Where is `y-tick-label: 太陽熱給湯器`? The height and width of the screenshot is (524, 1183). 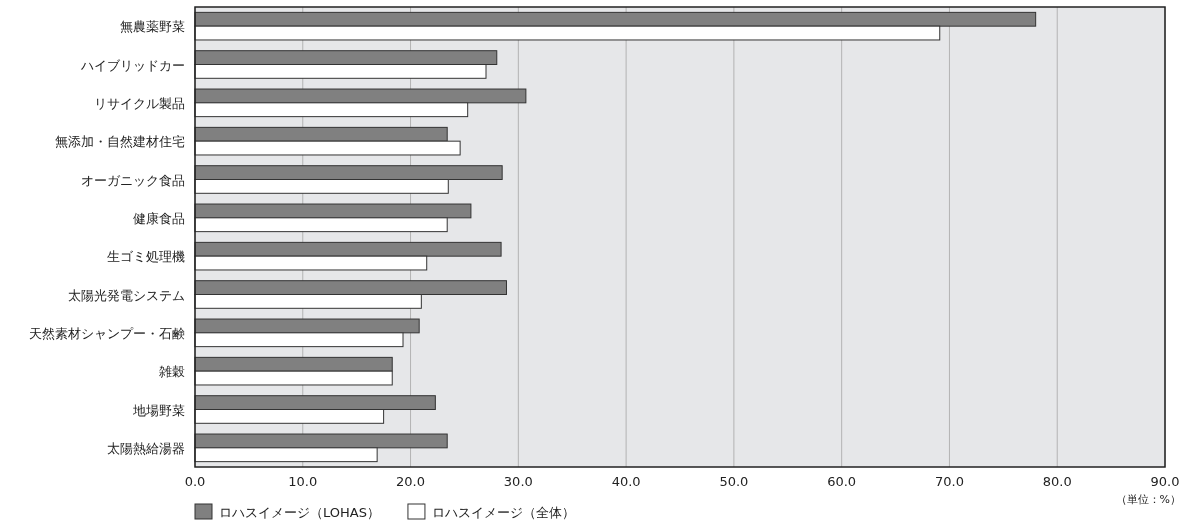
y-tick-label: 太陽熱給湯器 is located at coordinates (146, 448).